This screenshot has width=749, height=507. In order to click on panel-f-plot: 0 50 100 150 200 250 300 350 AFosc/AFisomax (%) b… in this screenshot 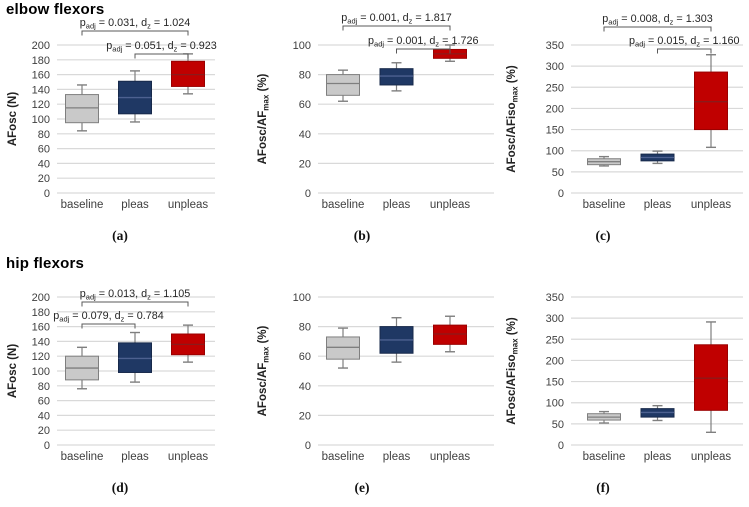, I will do `click(624, 393)`.